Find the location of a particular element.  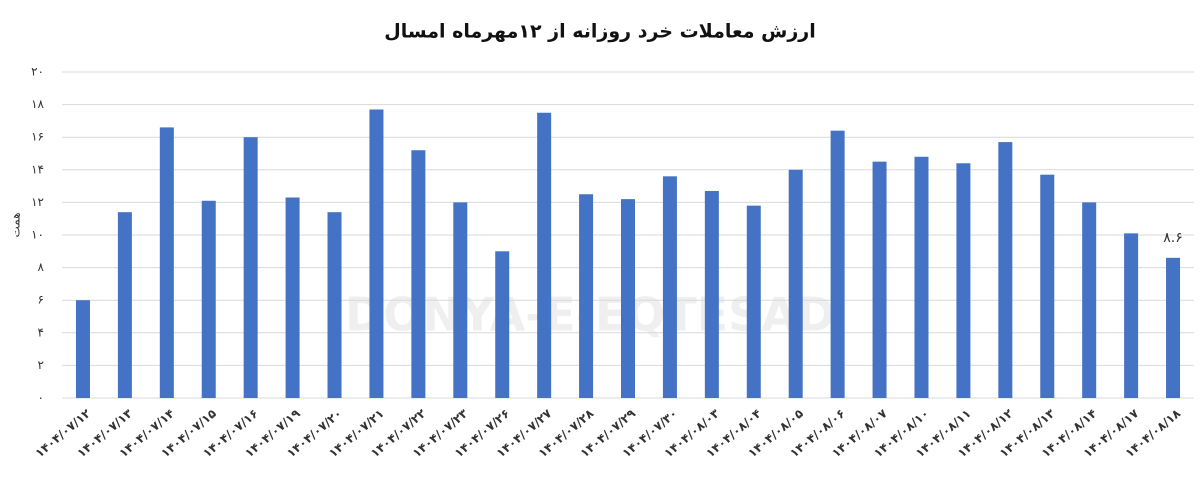

y-tick-label: ۶ is located at coordinates (41, 300).